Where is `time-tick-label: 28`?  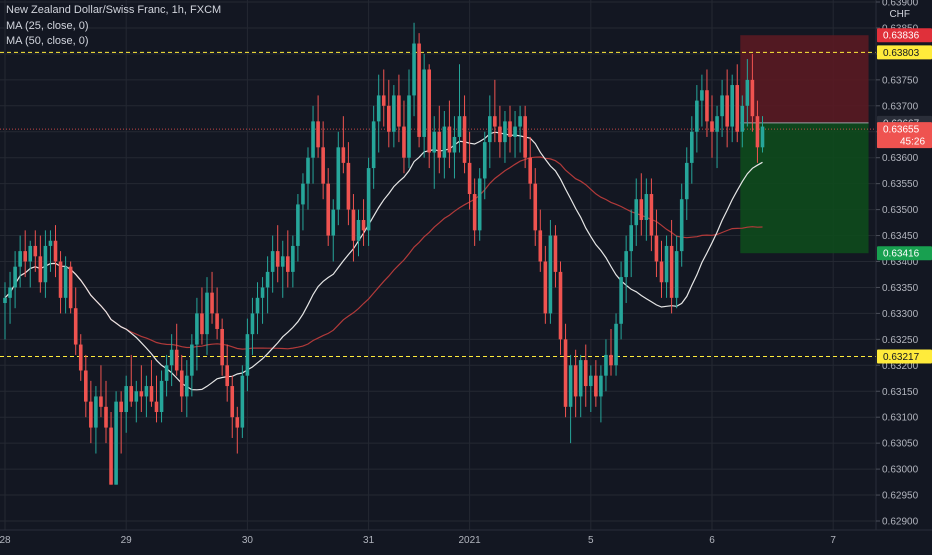 time-tick-label: 28 is located at coordinates (5, 540).